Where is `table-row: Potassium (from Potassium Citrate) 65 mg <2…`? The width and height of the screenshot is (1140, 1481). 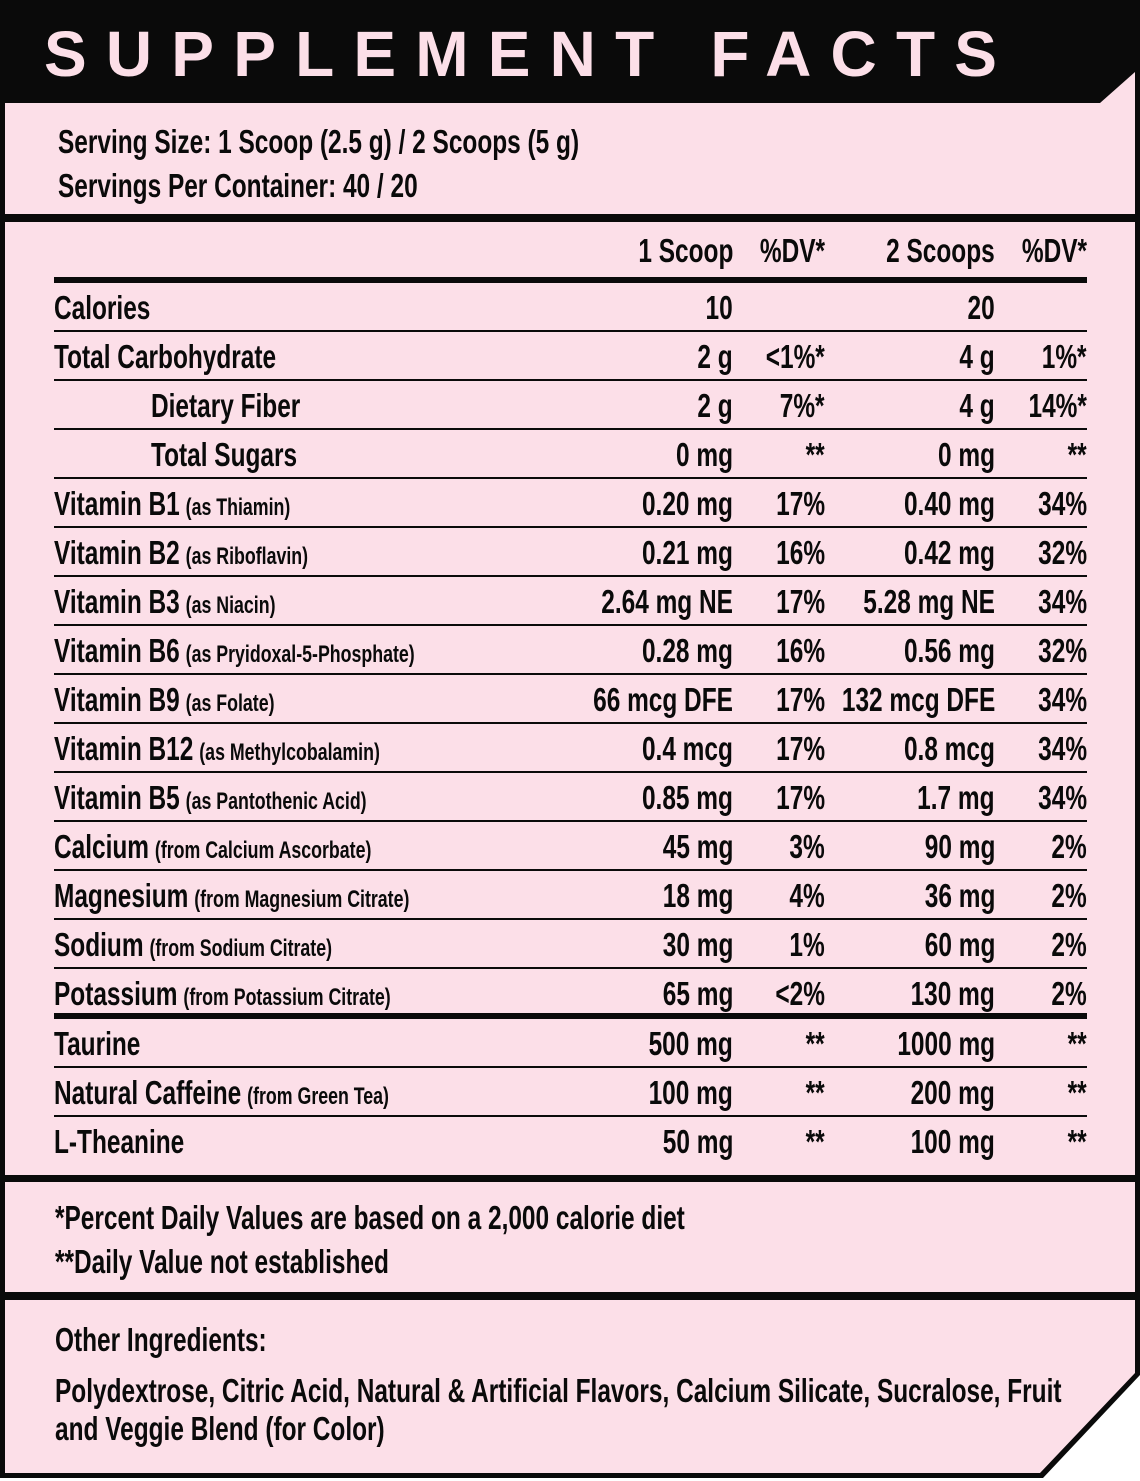 table-row: Potassium (from Potassium Citrate) 65 mg <2… is located at coordinates (570, 994).